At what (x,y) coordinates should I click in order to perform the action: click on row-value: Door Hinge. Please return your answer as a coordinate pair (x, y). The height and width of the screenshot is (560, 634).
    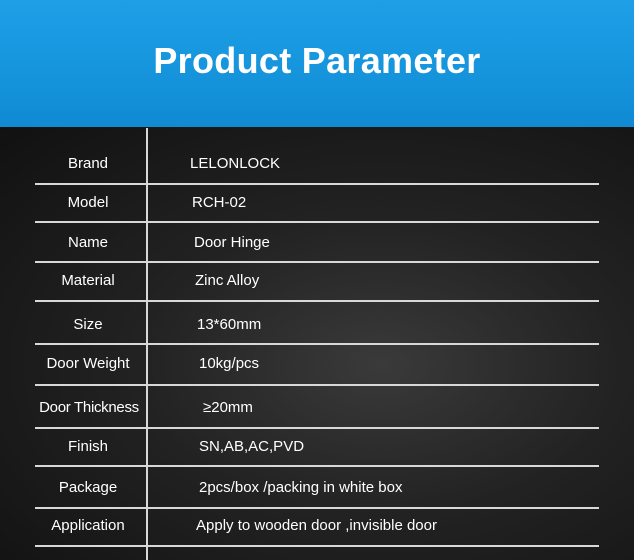
    Looking at the image, I should click on (232, 242).